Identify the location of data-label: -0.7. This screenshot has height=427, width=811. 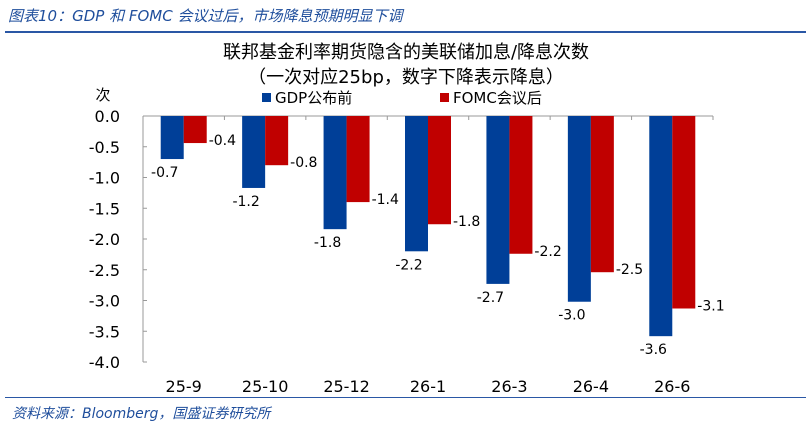
(164, 173).